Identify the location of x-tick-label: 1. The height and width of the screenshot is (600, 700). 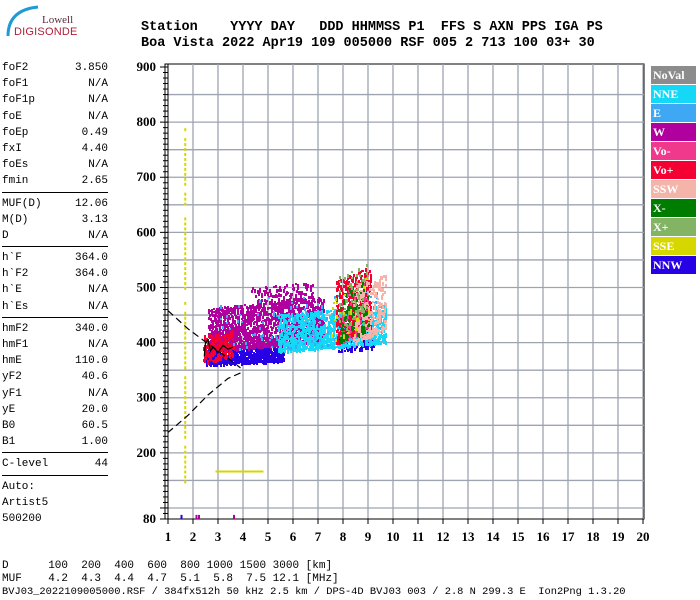
(168, 536).